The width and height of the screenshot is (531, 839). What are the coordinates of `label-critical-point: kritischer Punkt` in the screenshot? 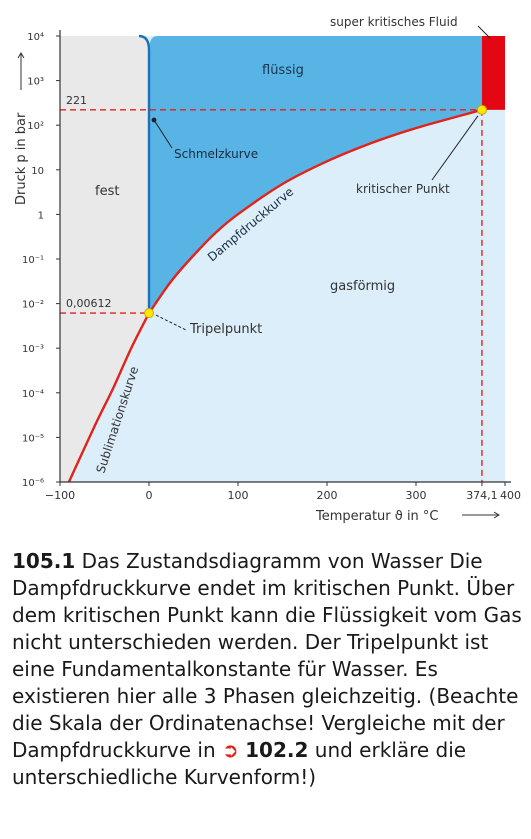 It's located at (403, 189).